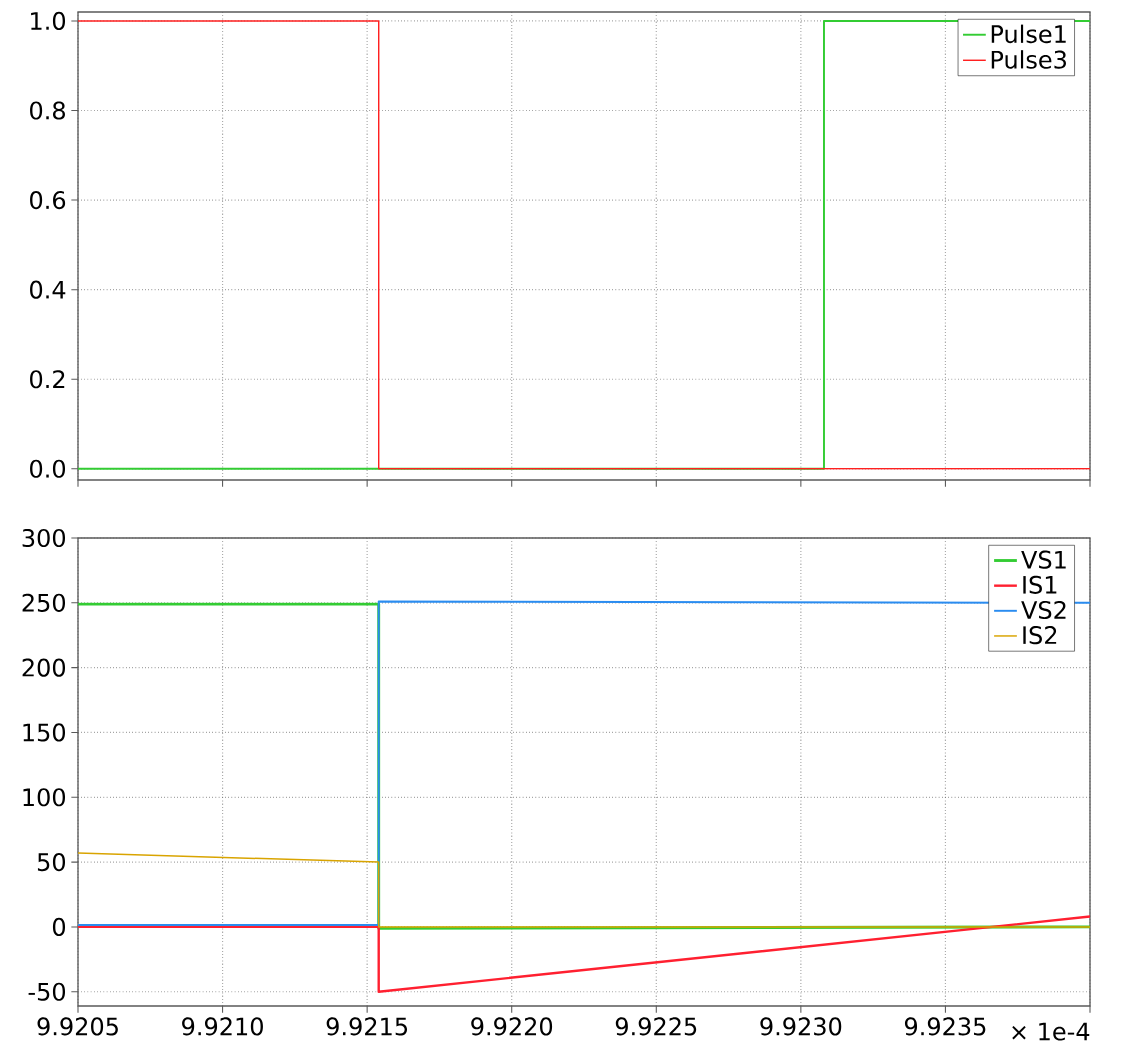 The width and height of the screenshot is (1146, 1054). Describe the element at coordinates (44, 538) in the screenshot. I see `y-tick-label: 300` at that location.